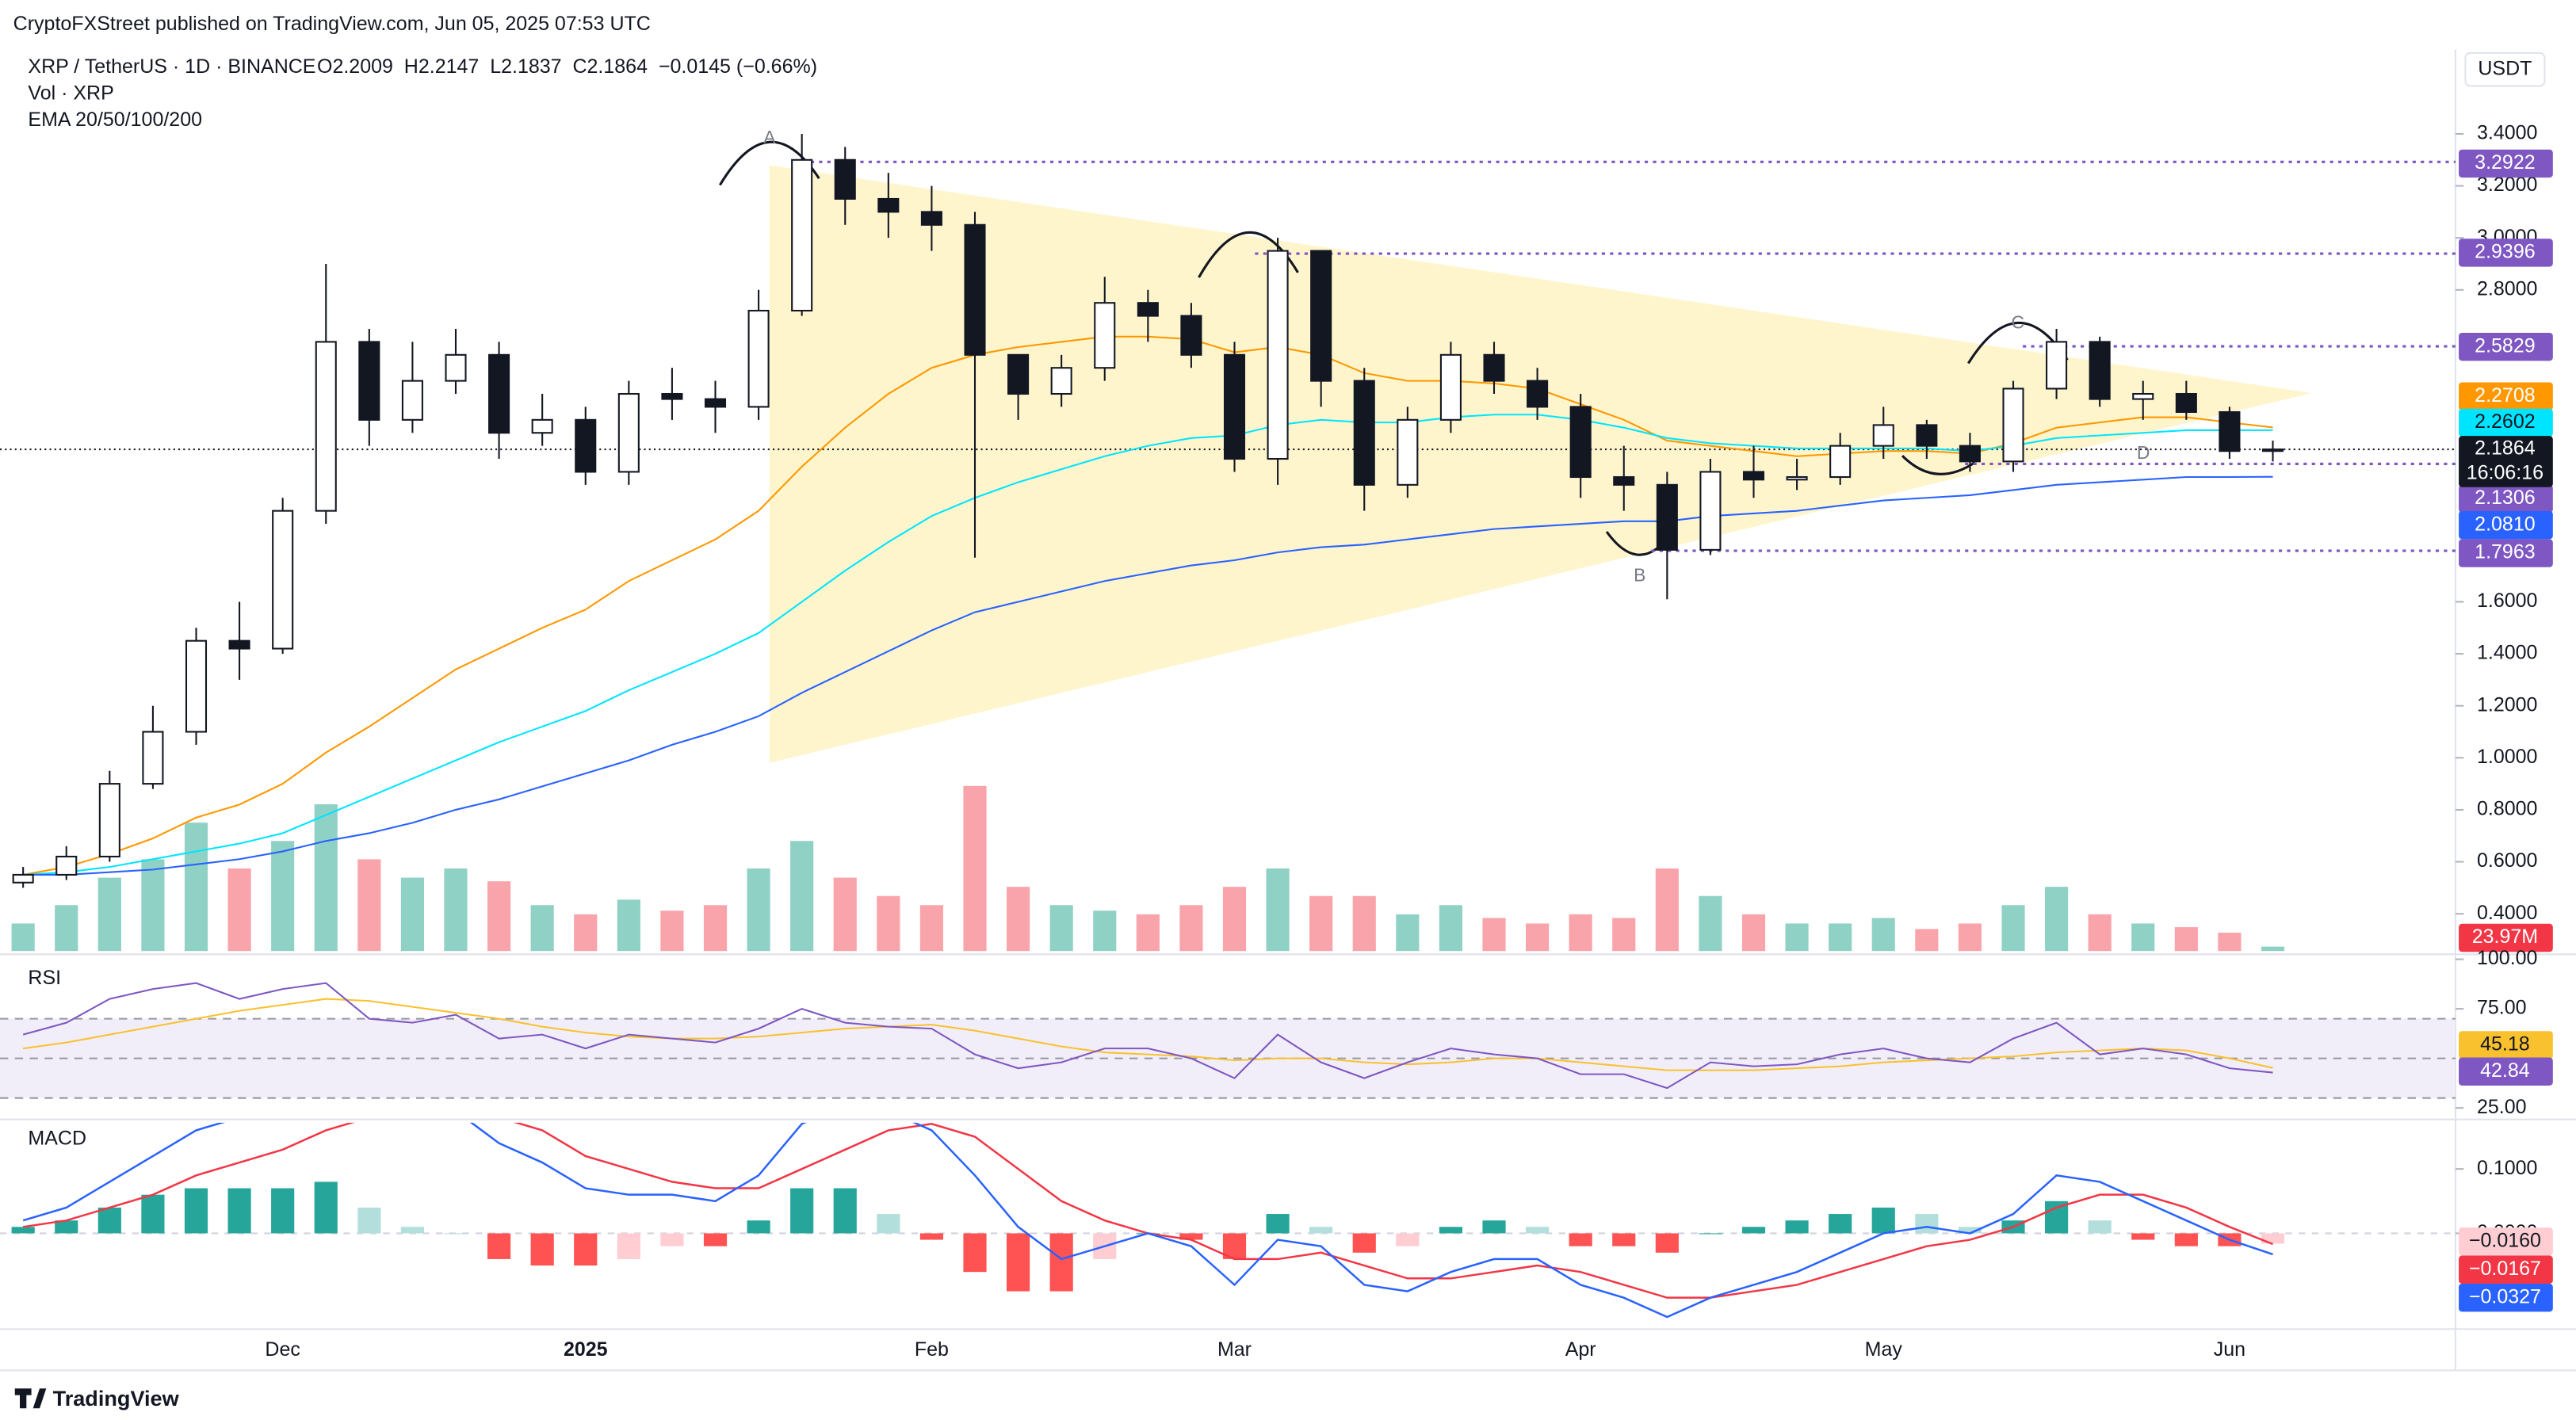 The width and height of the screenshot is (2576, 1420). What do you see at coordinates (1639, 575) in the screenshot?
I see `pattern-label: B` at bounding box center [1639, 575].